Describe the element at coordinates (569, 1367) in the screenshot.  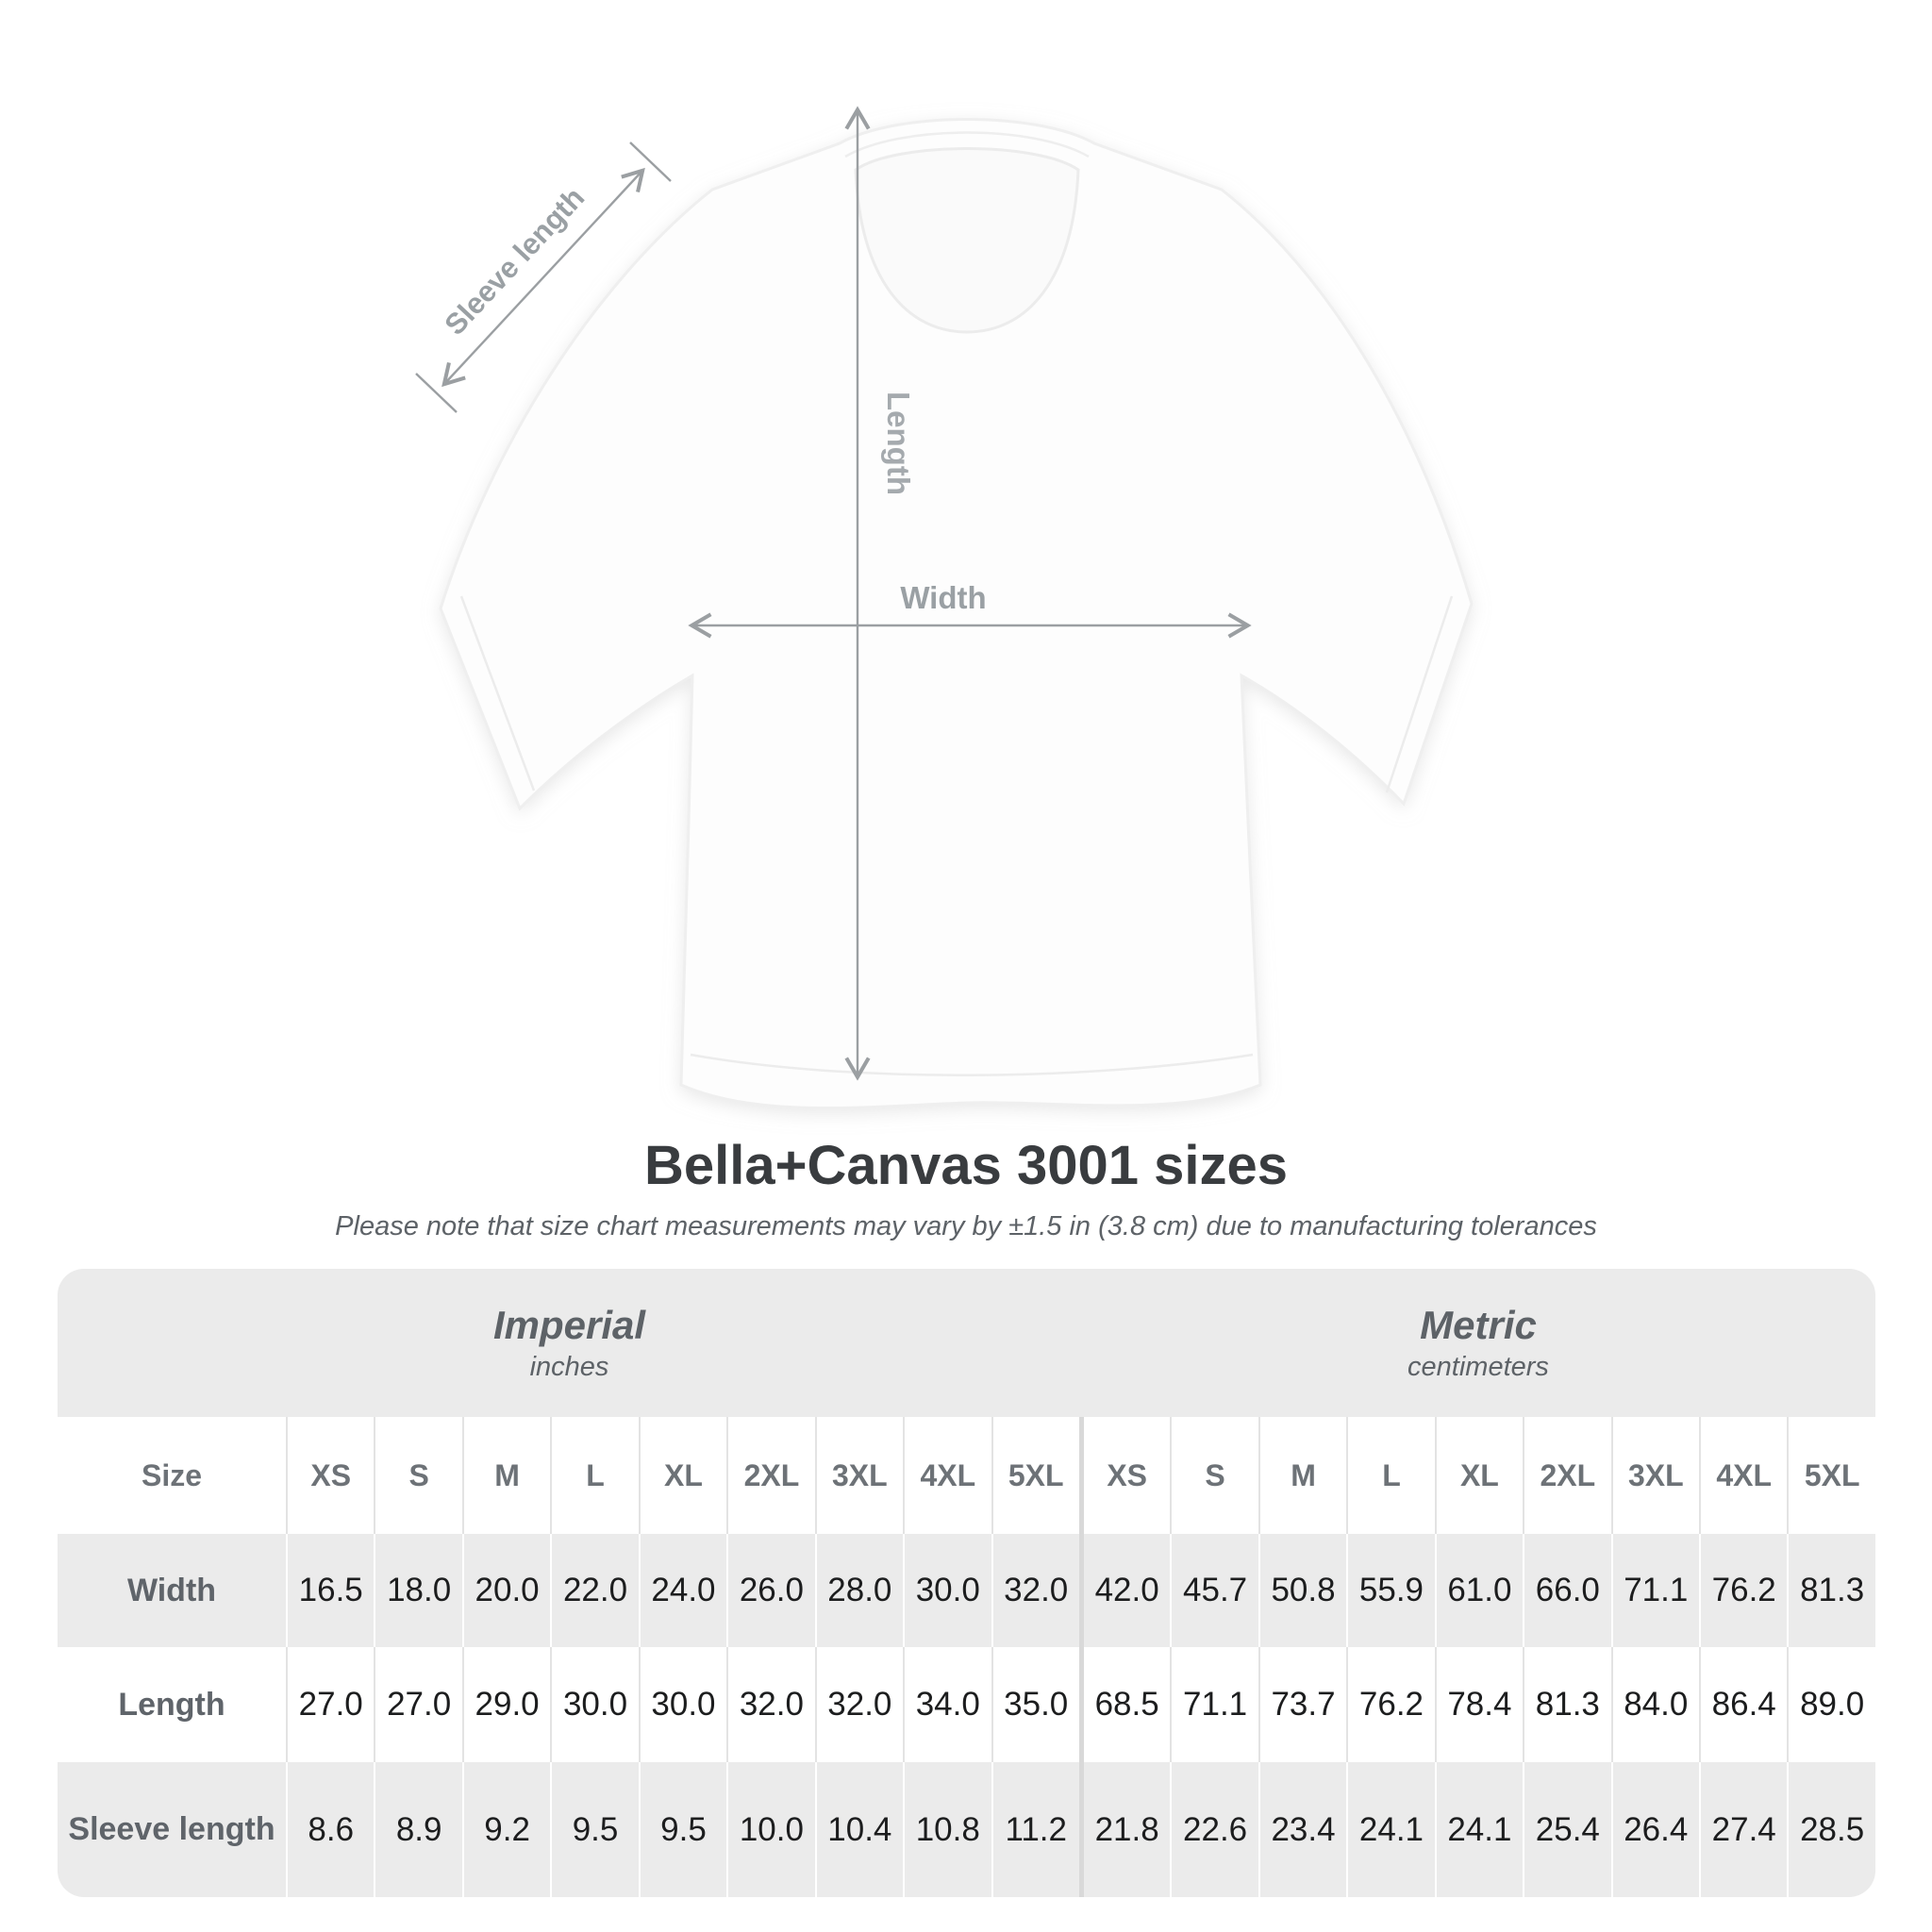
I see `imperial-unit: inches` at that location.